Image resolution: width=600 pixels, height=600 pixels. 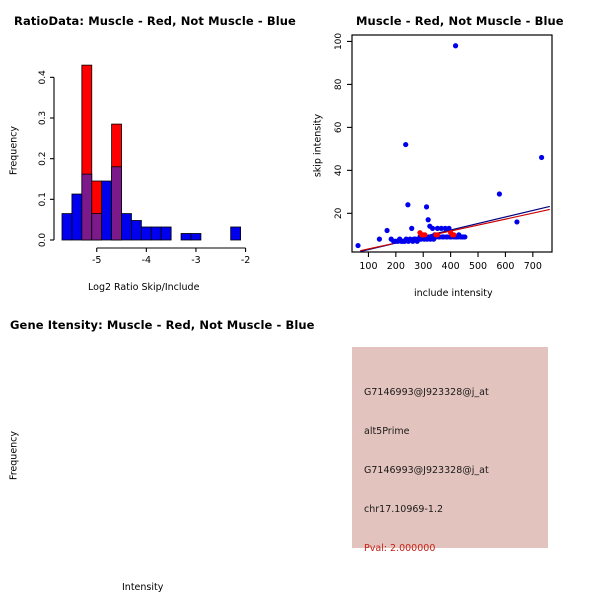 I want to click on svg-text: 700, so click(x=533, y=266).